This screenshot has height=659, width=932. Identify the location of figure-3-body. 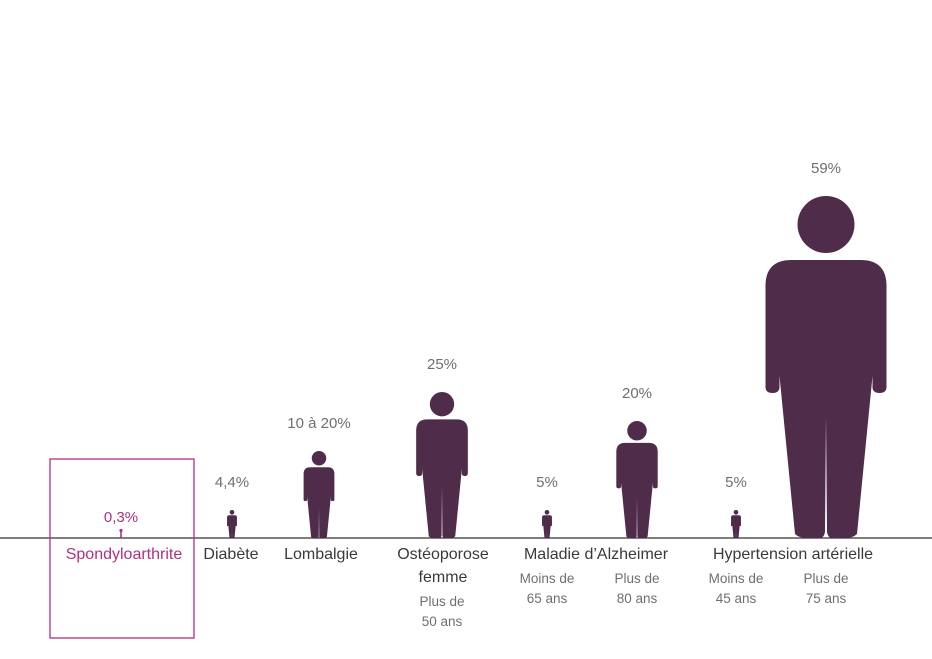
(442, 478).